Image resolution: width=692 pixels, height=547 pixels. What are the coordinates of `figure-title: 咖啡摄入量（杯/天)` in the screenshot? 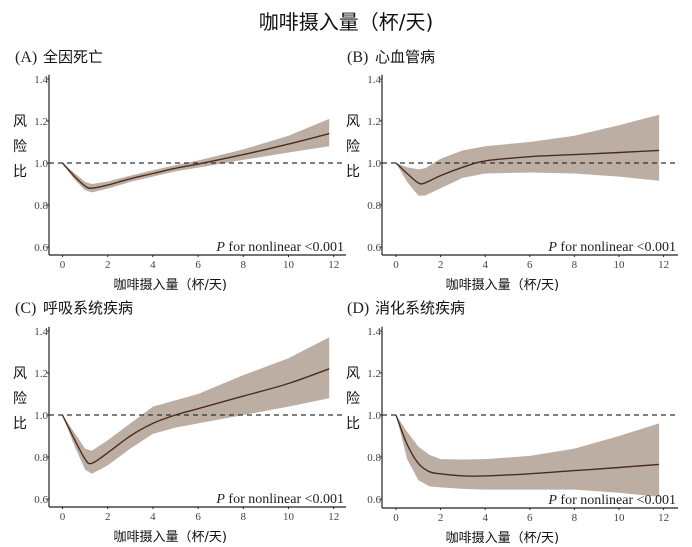 It's located at (346, 22).